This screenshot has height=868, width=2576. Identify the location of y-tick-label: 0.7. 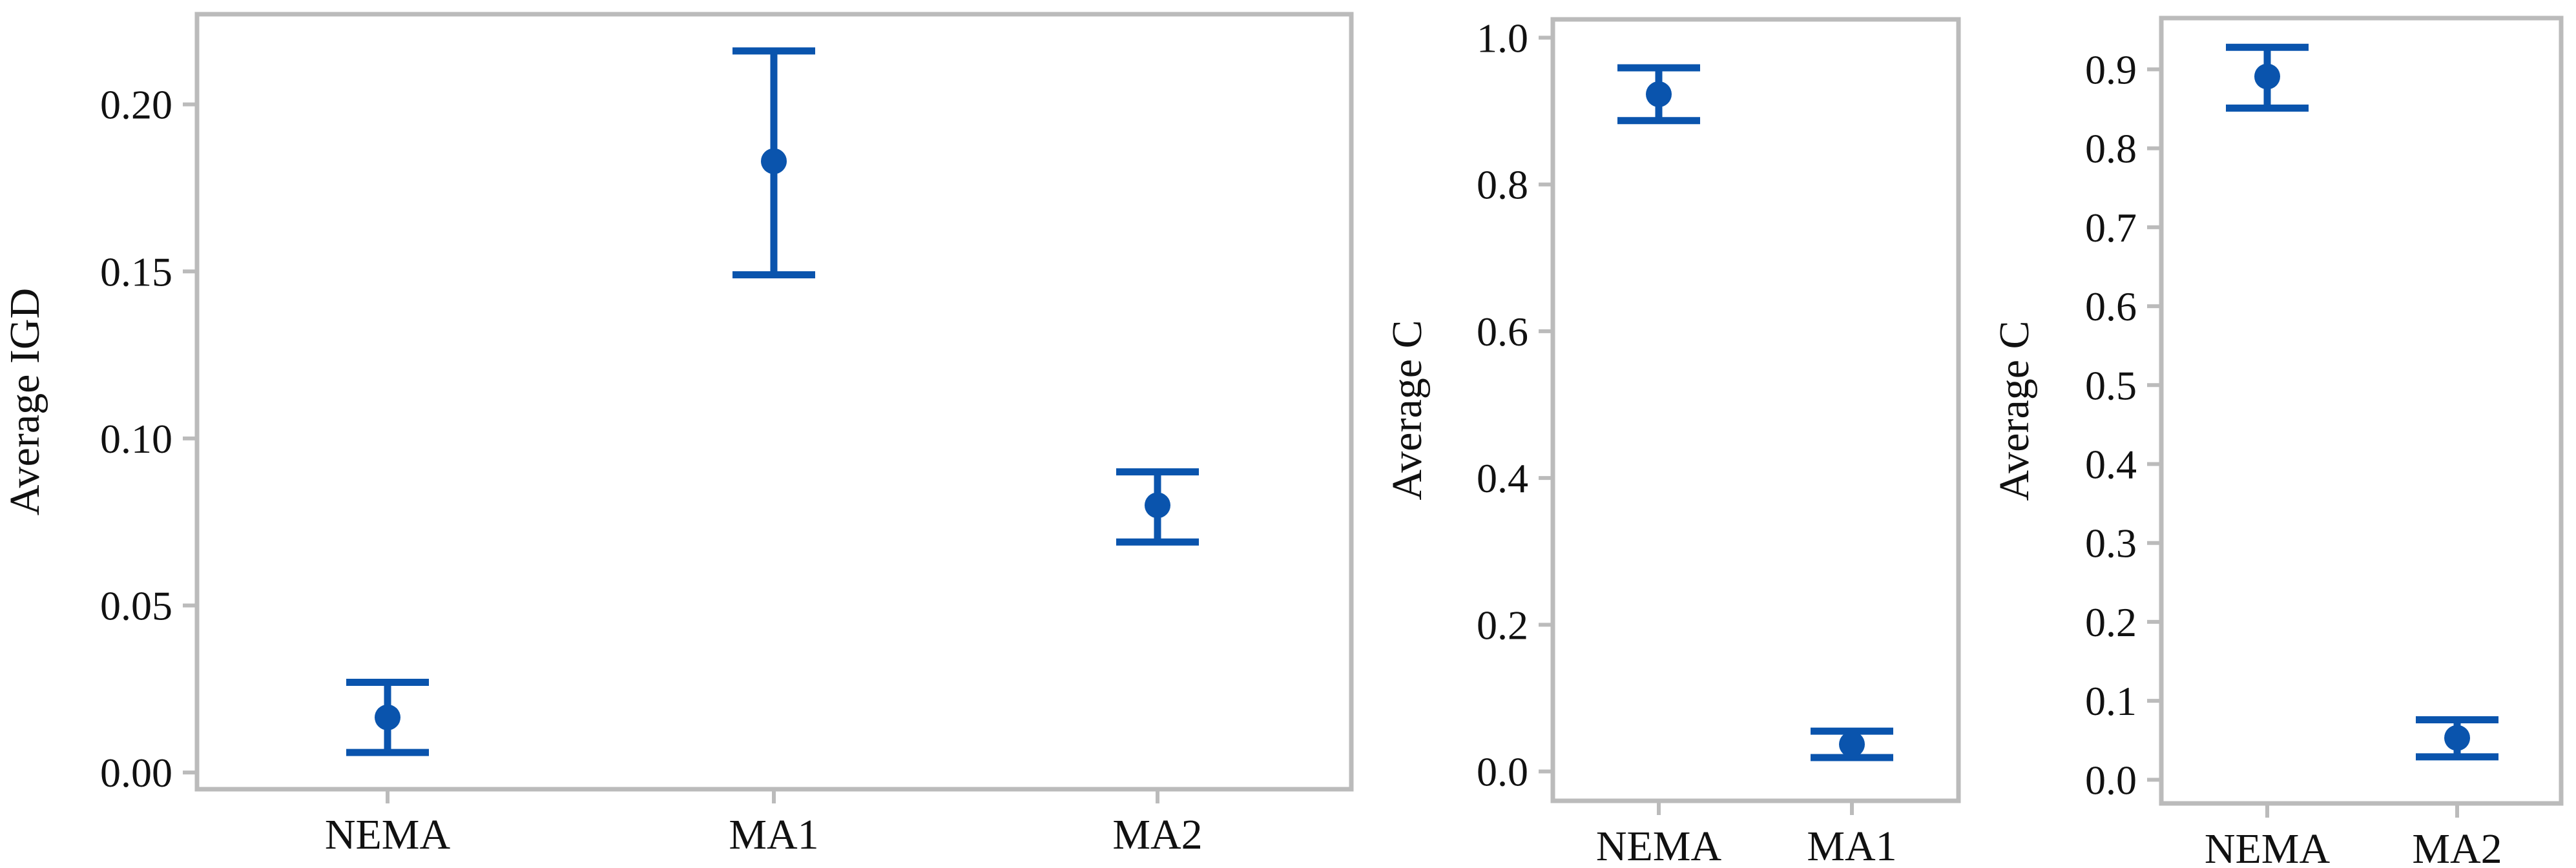
(2111, 228).